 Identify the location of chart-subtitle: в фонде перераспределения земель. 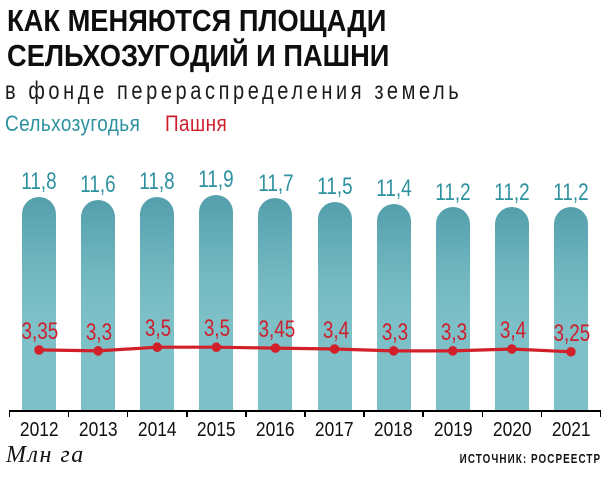
(234, 91).